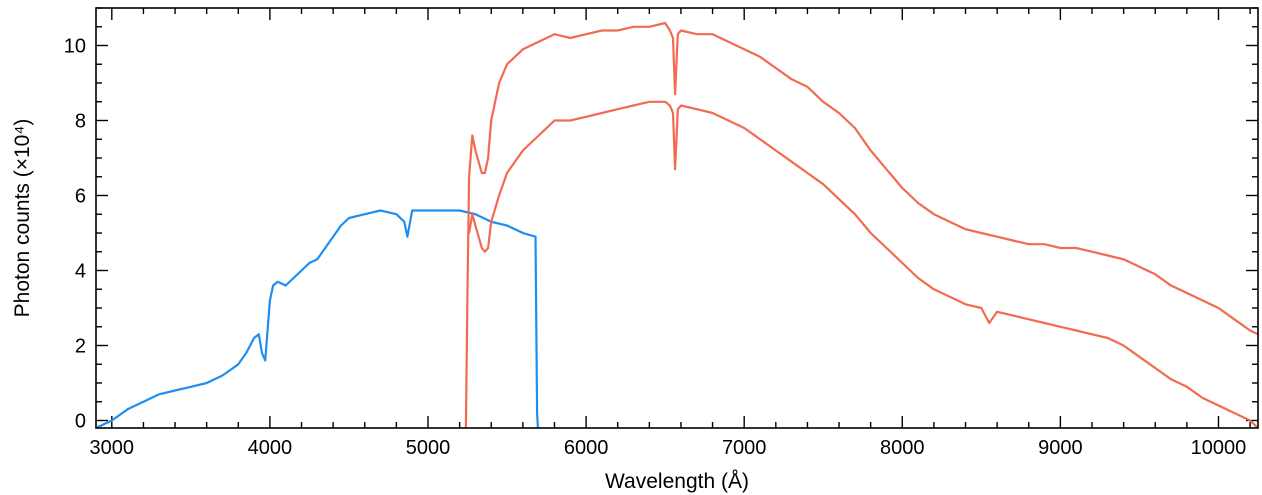  I want to click on x-tick-label: 3000, so click(112, 448).